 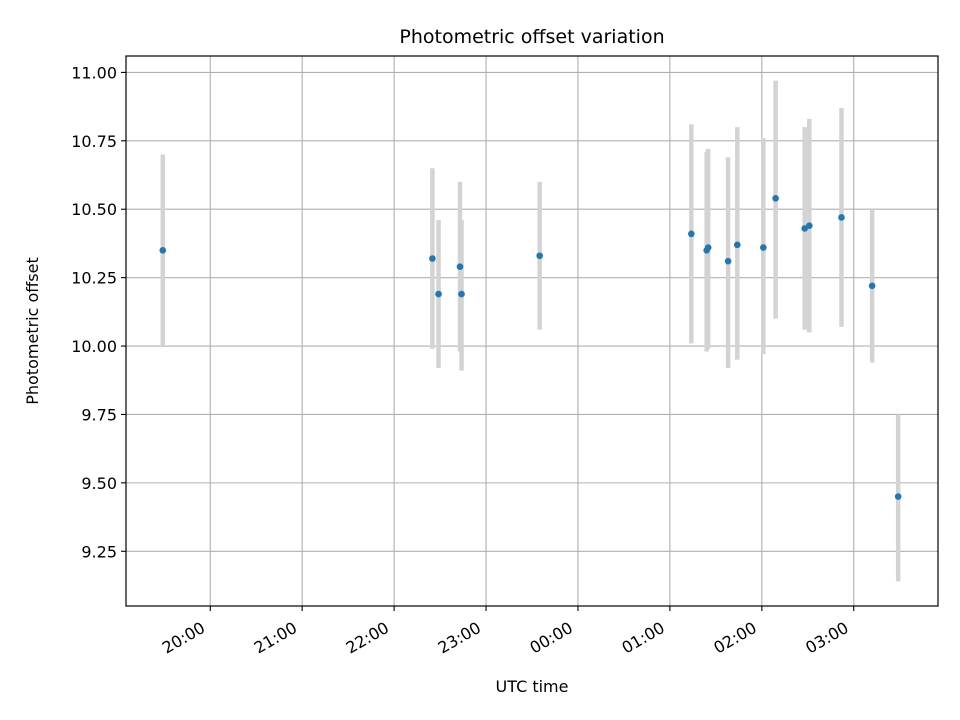 What do you see at coordinates (94, 209) in the screenshot?
I see `y-tick-label: 10.50` at bounding box center [94, 209].